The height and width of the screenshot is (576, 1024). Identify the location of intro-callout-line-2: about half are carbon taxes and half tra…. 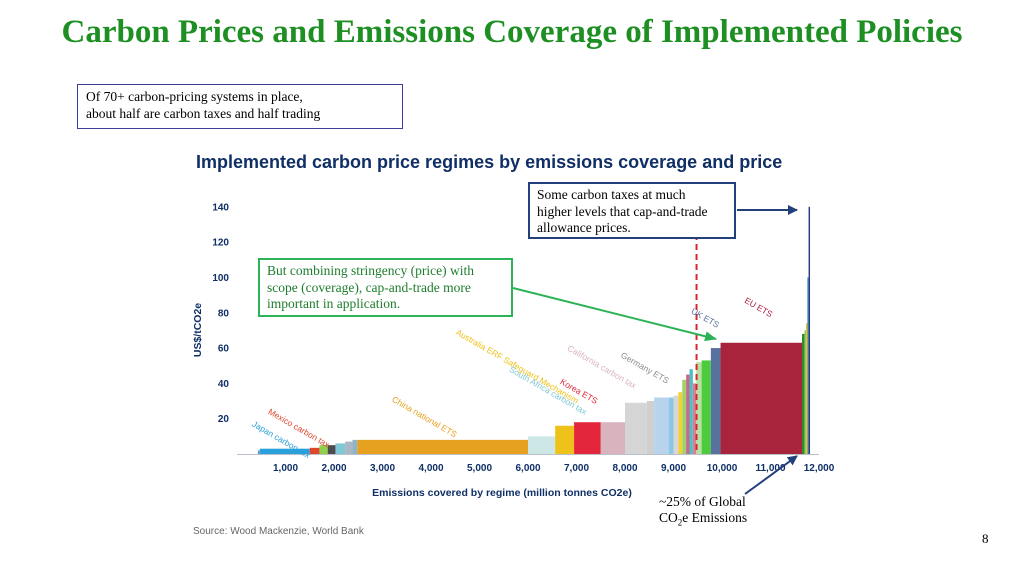
(203, 113).